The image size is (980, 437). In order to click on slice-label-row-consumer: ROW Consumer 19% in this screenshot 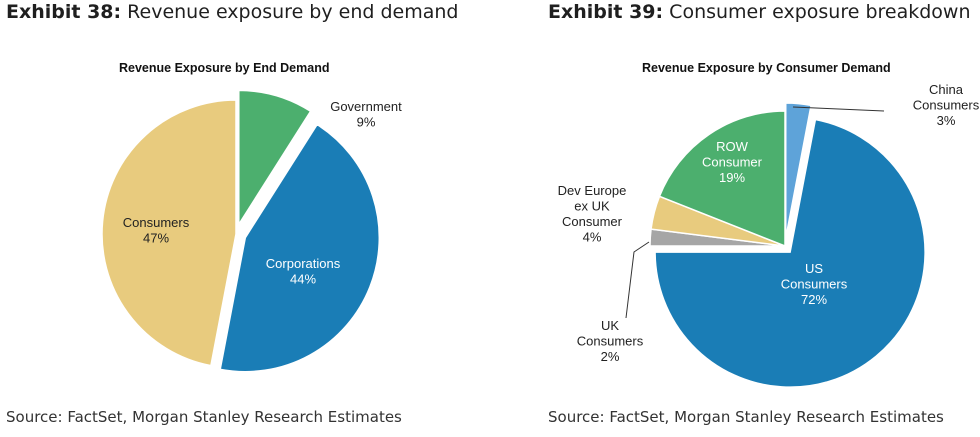, I will do `click(732, 162)`.